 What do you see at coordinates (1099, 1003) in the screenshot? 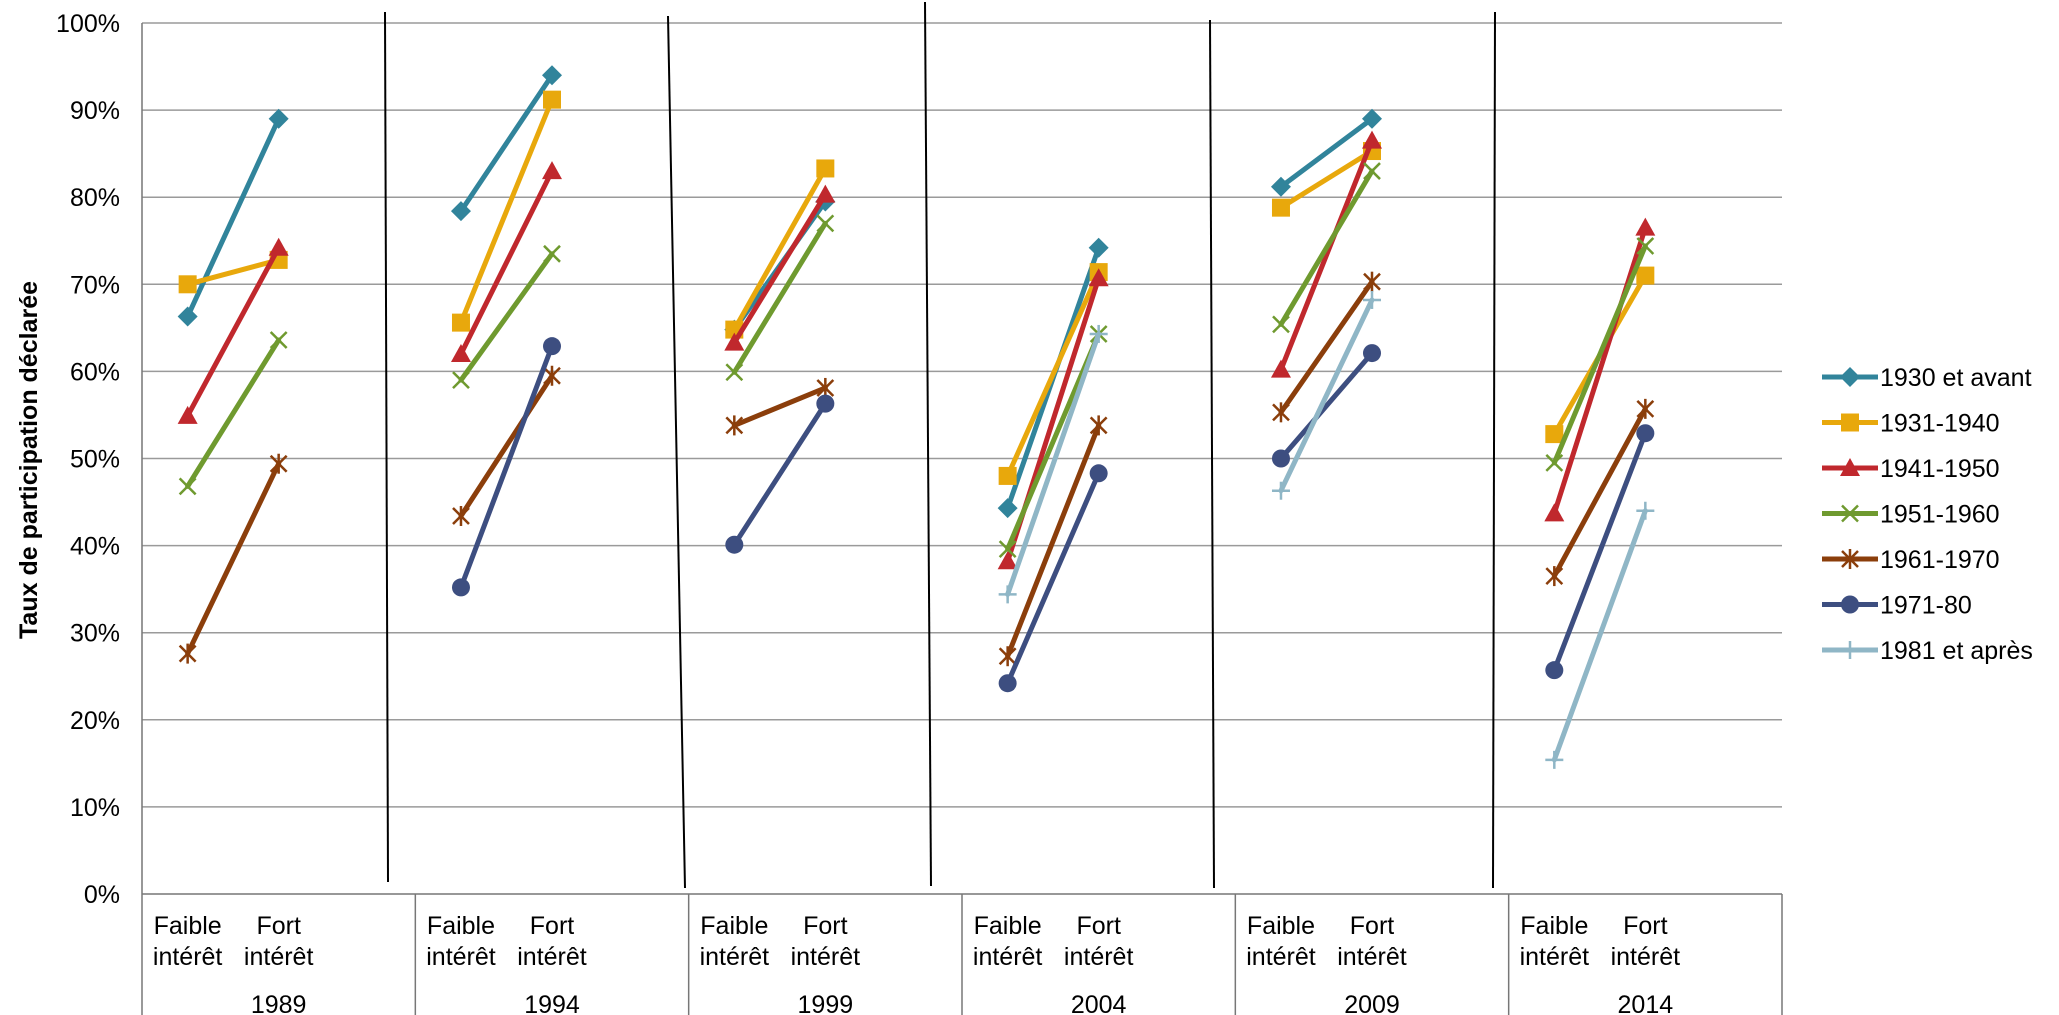
I see `x-group-label: 2004` at bounding box center [1099, 1003].